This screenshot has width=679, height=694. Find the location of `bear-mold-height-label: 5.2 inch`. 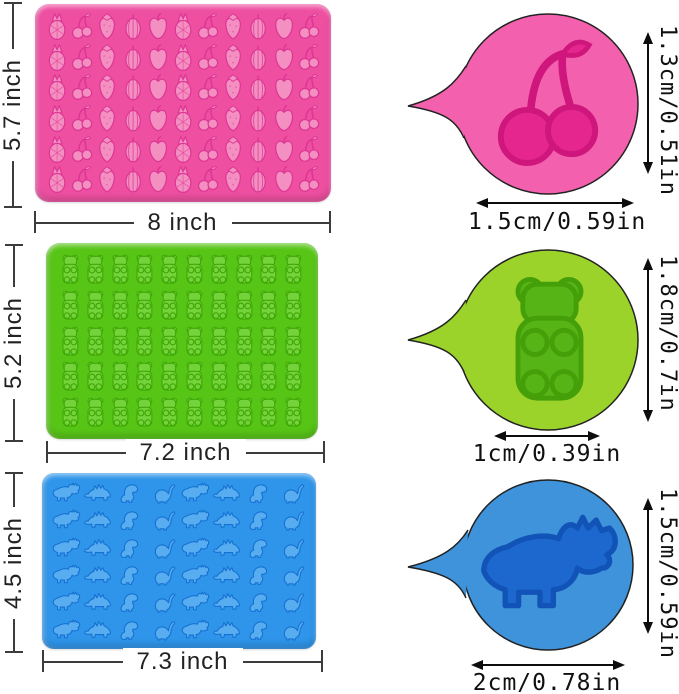

bear-mold-height-label: 5.2 inch is located at coordinates (14, 343).